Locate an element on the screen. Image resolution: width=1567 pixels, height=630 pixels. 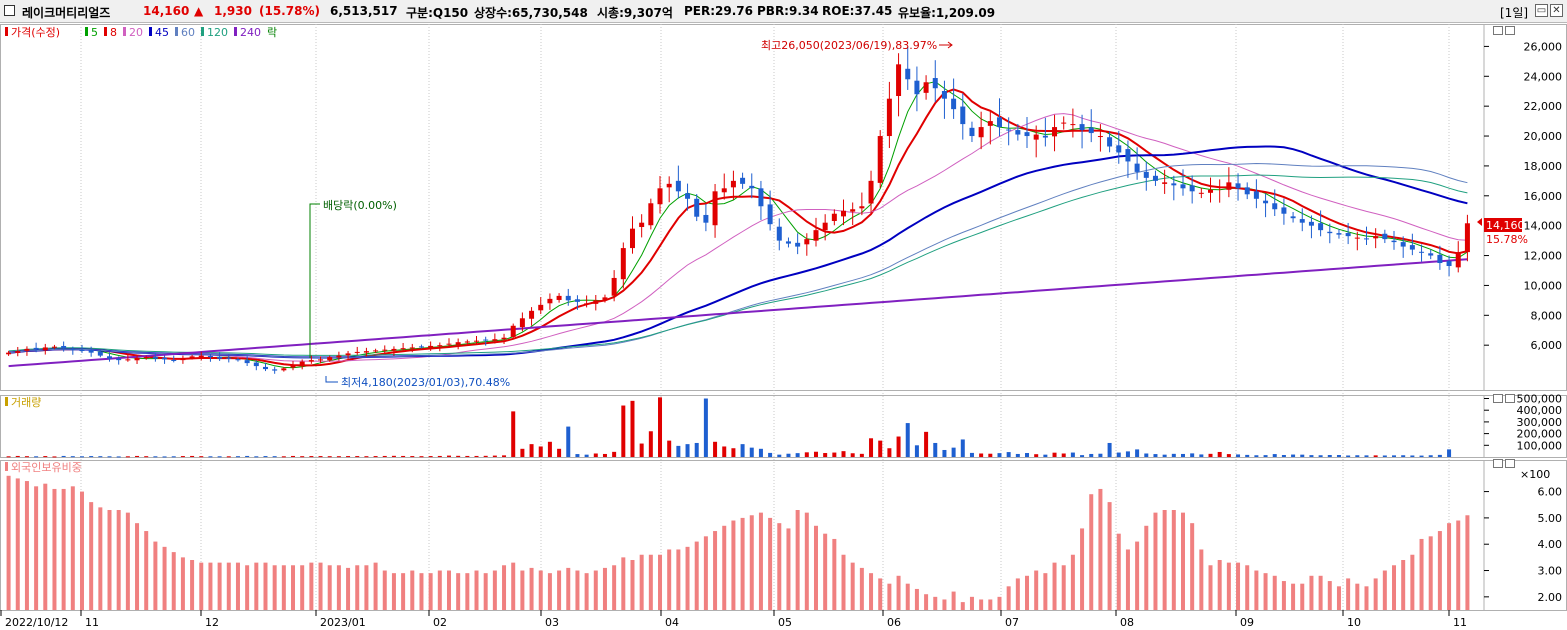
trade-volume: 6,513,517 is located at coordinates (364, 11).